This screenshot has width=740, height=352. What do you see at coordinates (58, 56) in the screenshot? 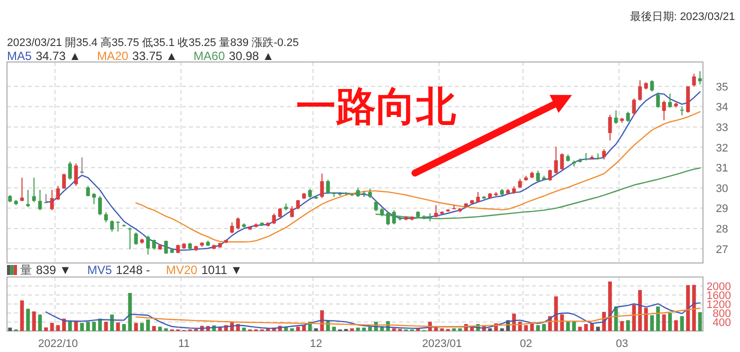
I see `annotation: 34.73 ▲` at bounding box center [58, 56].